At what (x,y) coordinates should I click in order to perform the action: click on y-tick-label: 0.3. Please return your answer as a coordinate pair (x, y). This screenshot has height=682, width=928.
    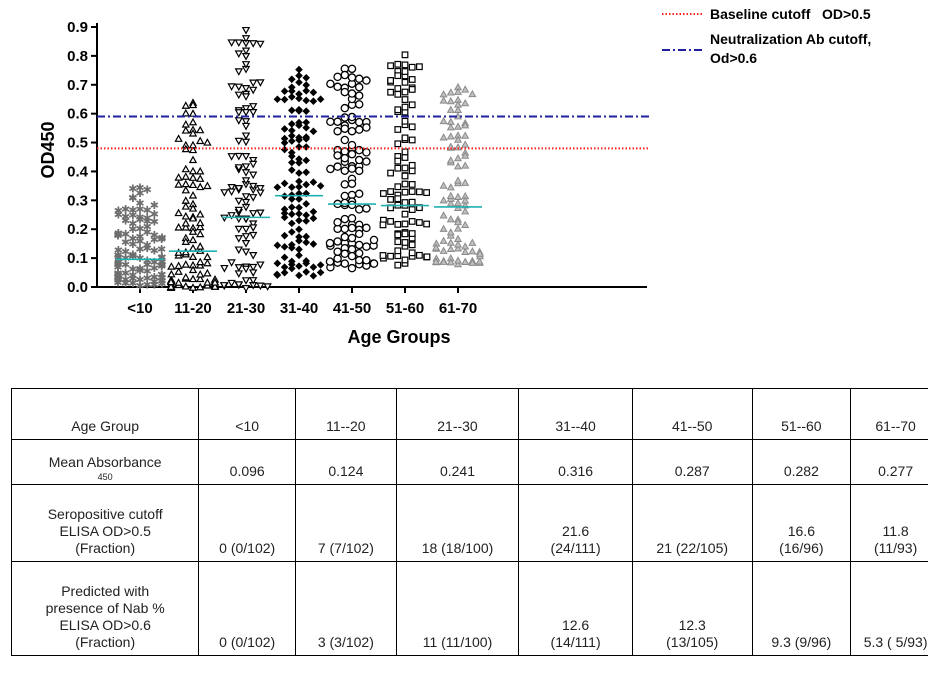
    Looking at the image, I should click on (77, 200).